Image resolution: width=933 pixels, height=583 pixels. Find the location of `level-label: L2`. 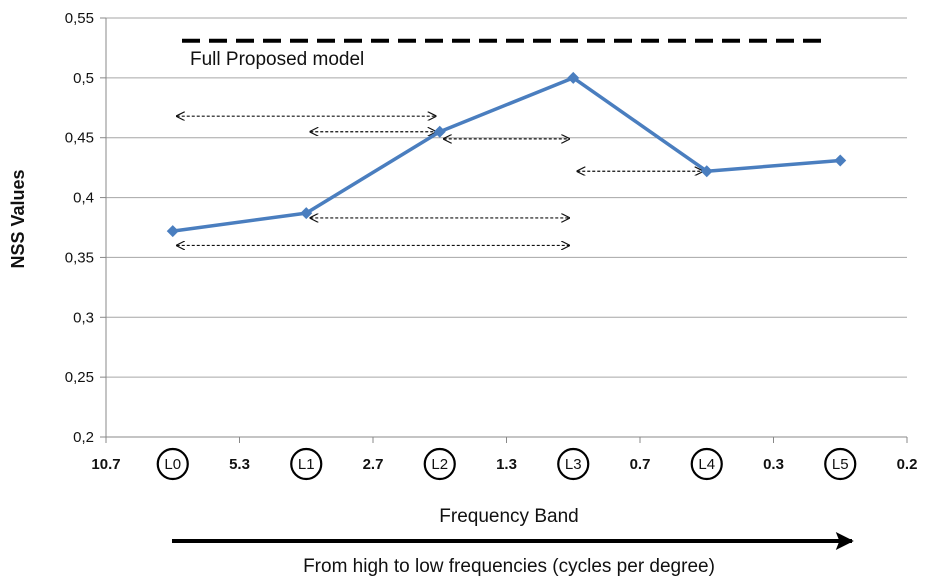

level-label: L2 is located at coordinates (439, 464).